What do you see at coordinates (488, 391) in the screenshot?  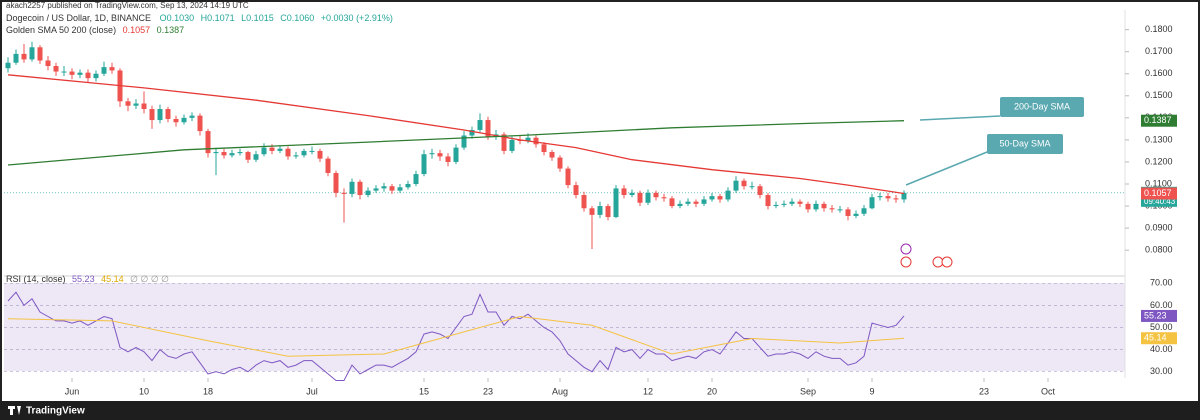 I see `x-tick-label: 23` at bounding box center [488, 391].